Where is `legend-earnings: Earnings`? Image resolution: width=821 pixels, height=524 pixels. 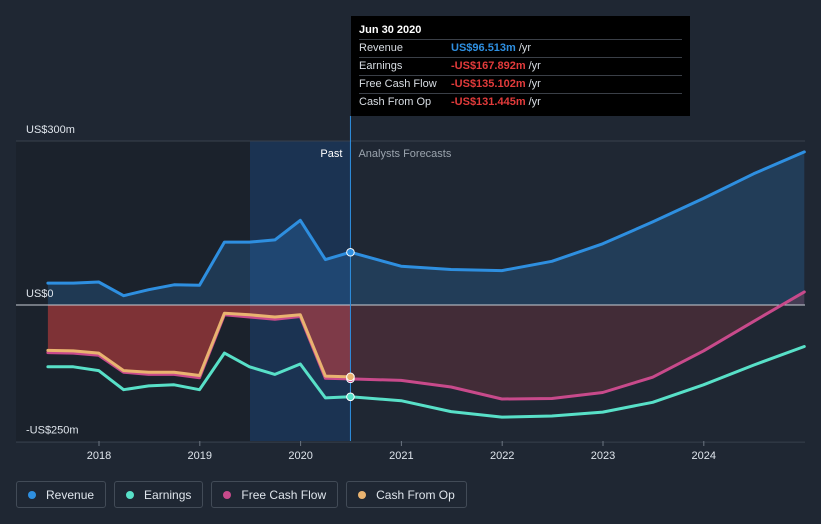 legend-earnings: Earnings is located at coordinates (159, 494).